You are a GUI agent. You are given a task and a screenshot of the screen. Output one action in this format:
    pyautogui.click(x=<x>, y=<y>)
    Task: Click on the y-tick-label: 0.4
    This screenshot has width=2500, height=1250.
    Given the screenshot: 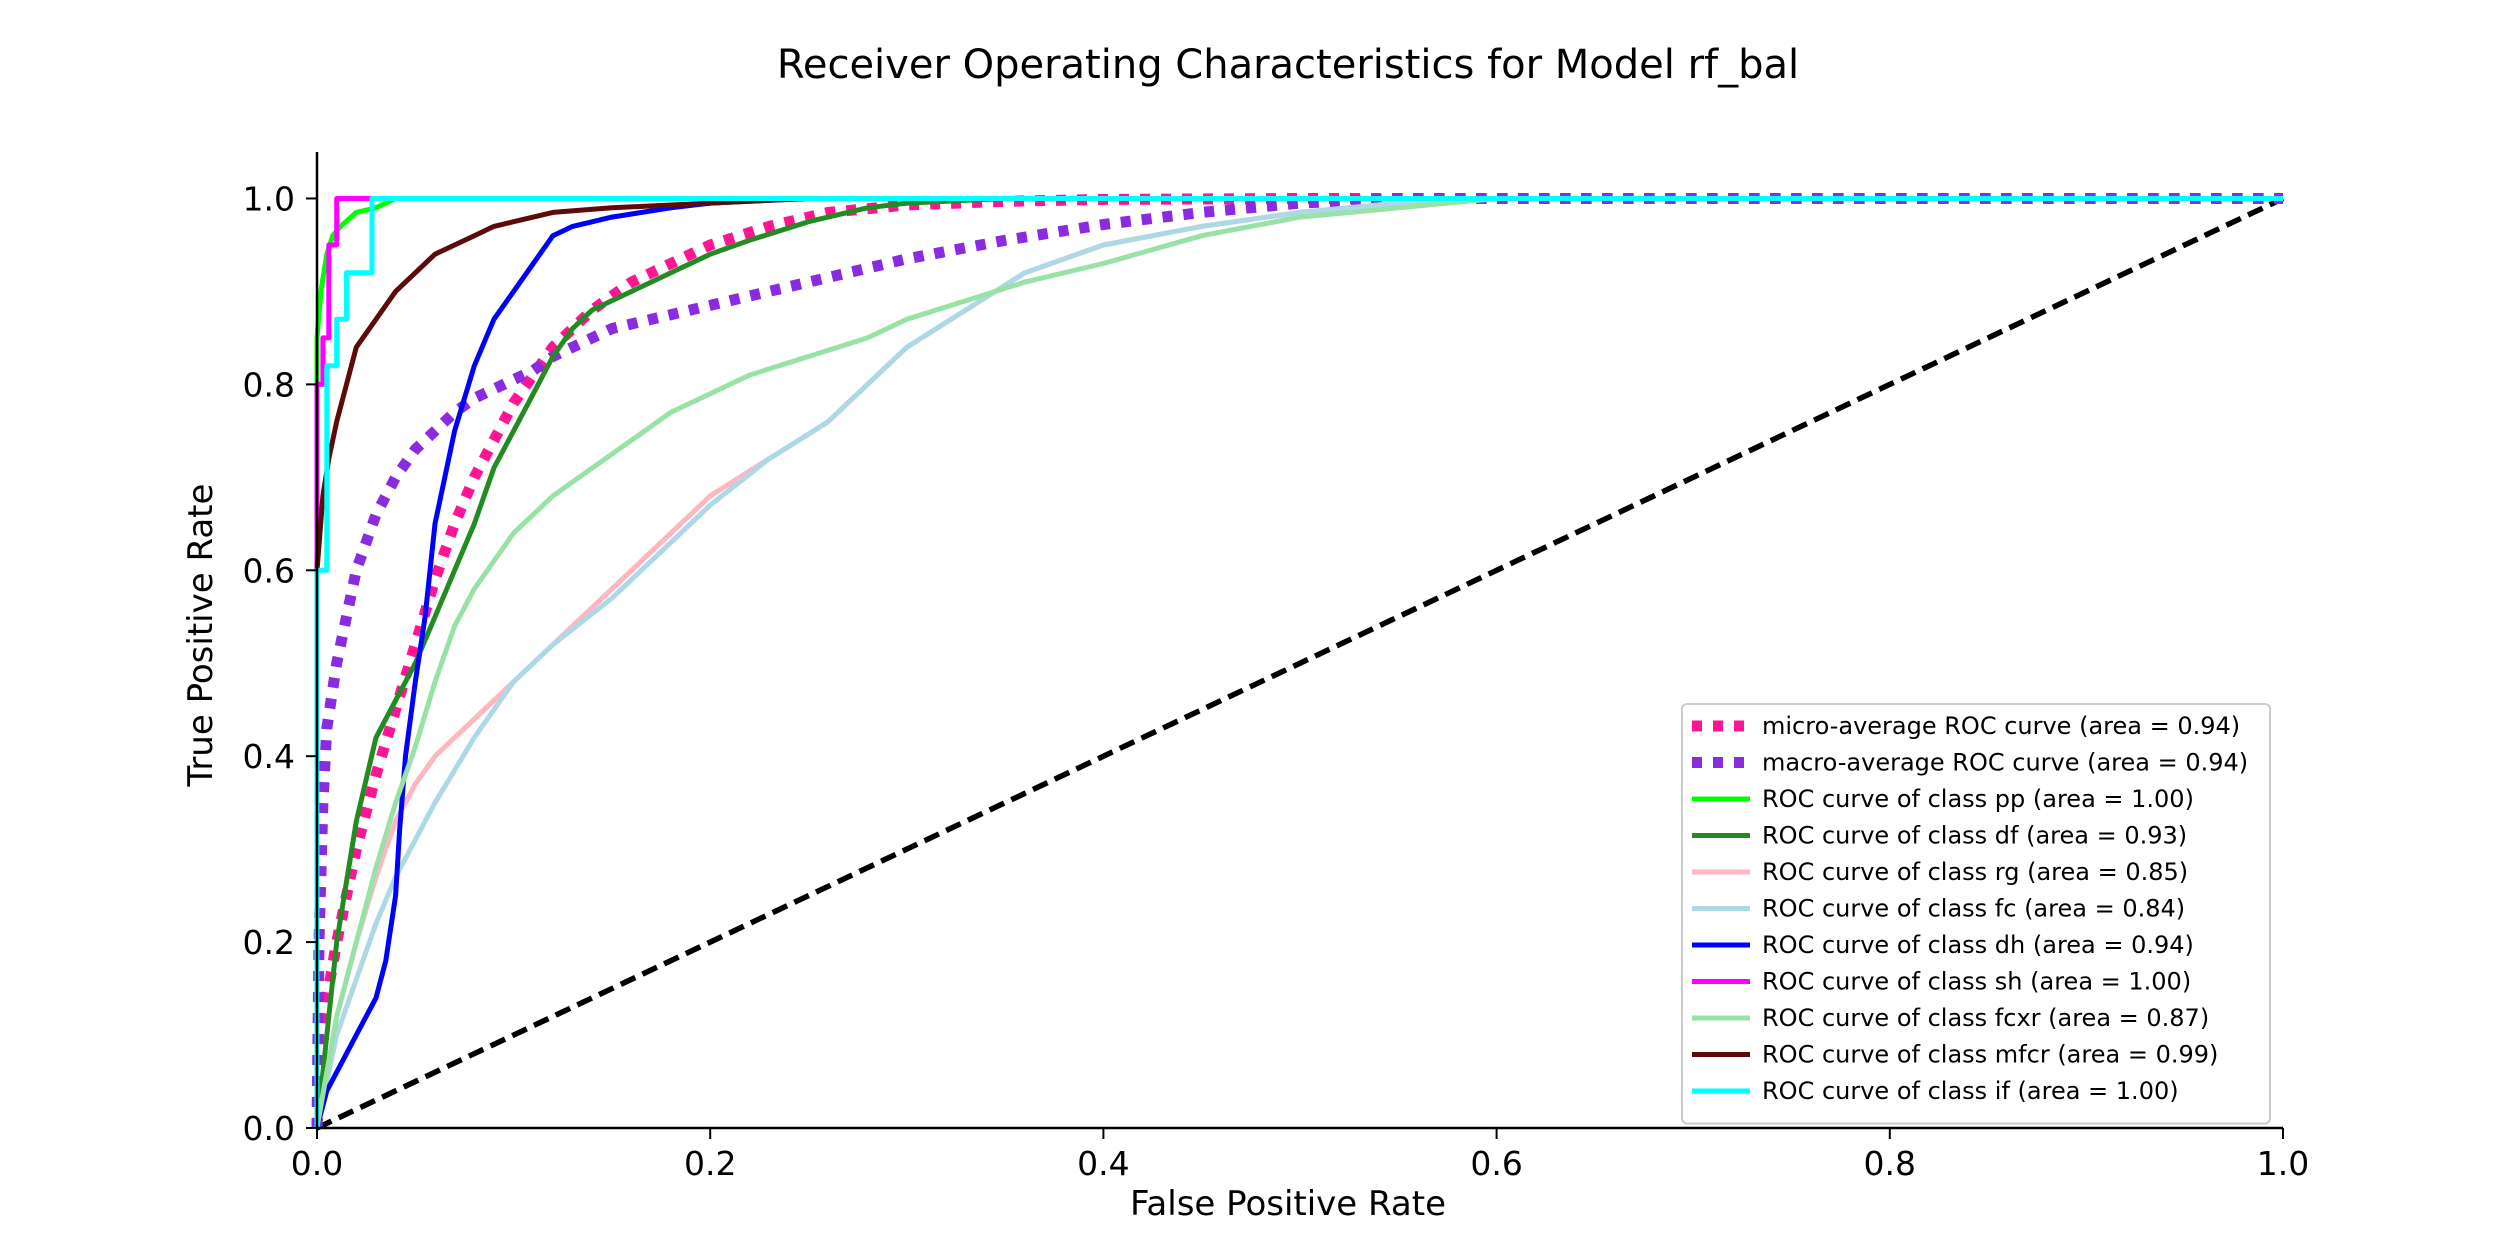 What is the action you would take?
    pyautogui.click(x=269, y=756)
    